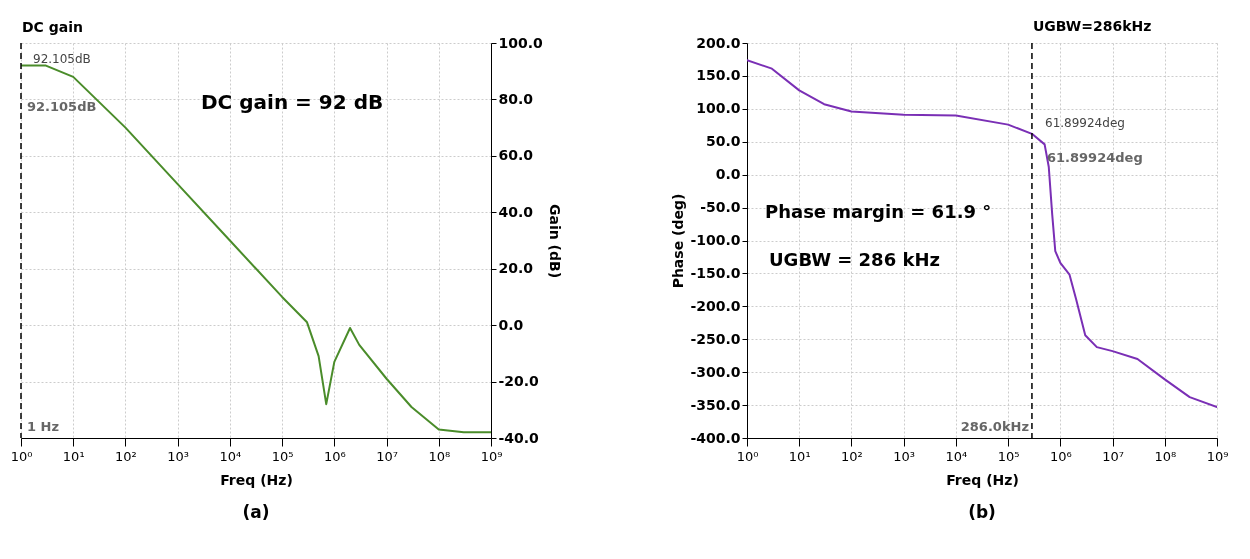 This screenshot has width=1250, height=559. I want to click on y2-tick-label: 60.0, so click(516, 155).